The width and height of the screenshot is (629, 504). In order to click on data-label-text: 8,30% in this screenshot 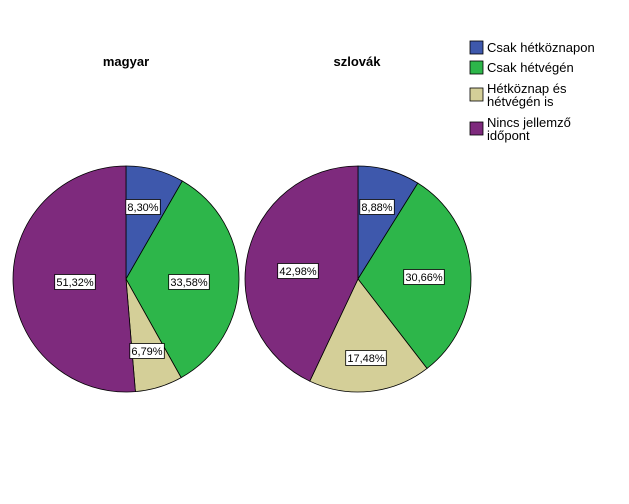, I will do `click(142, 208)`.